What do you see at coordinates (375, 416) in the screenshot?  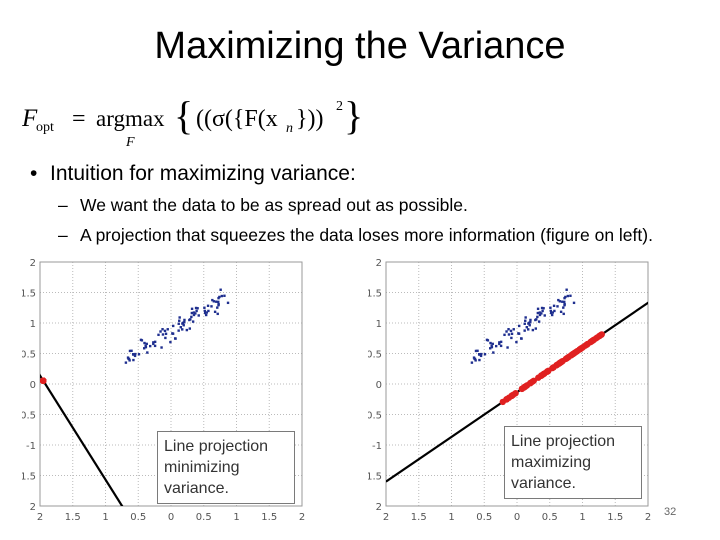 I see `y-tick-label: 0.5` at bounding box center [375, 416].